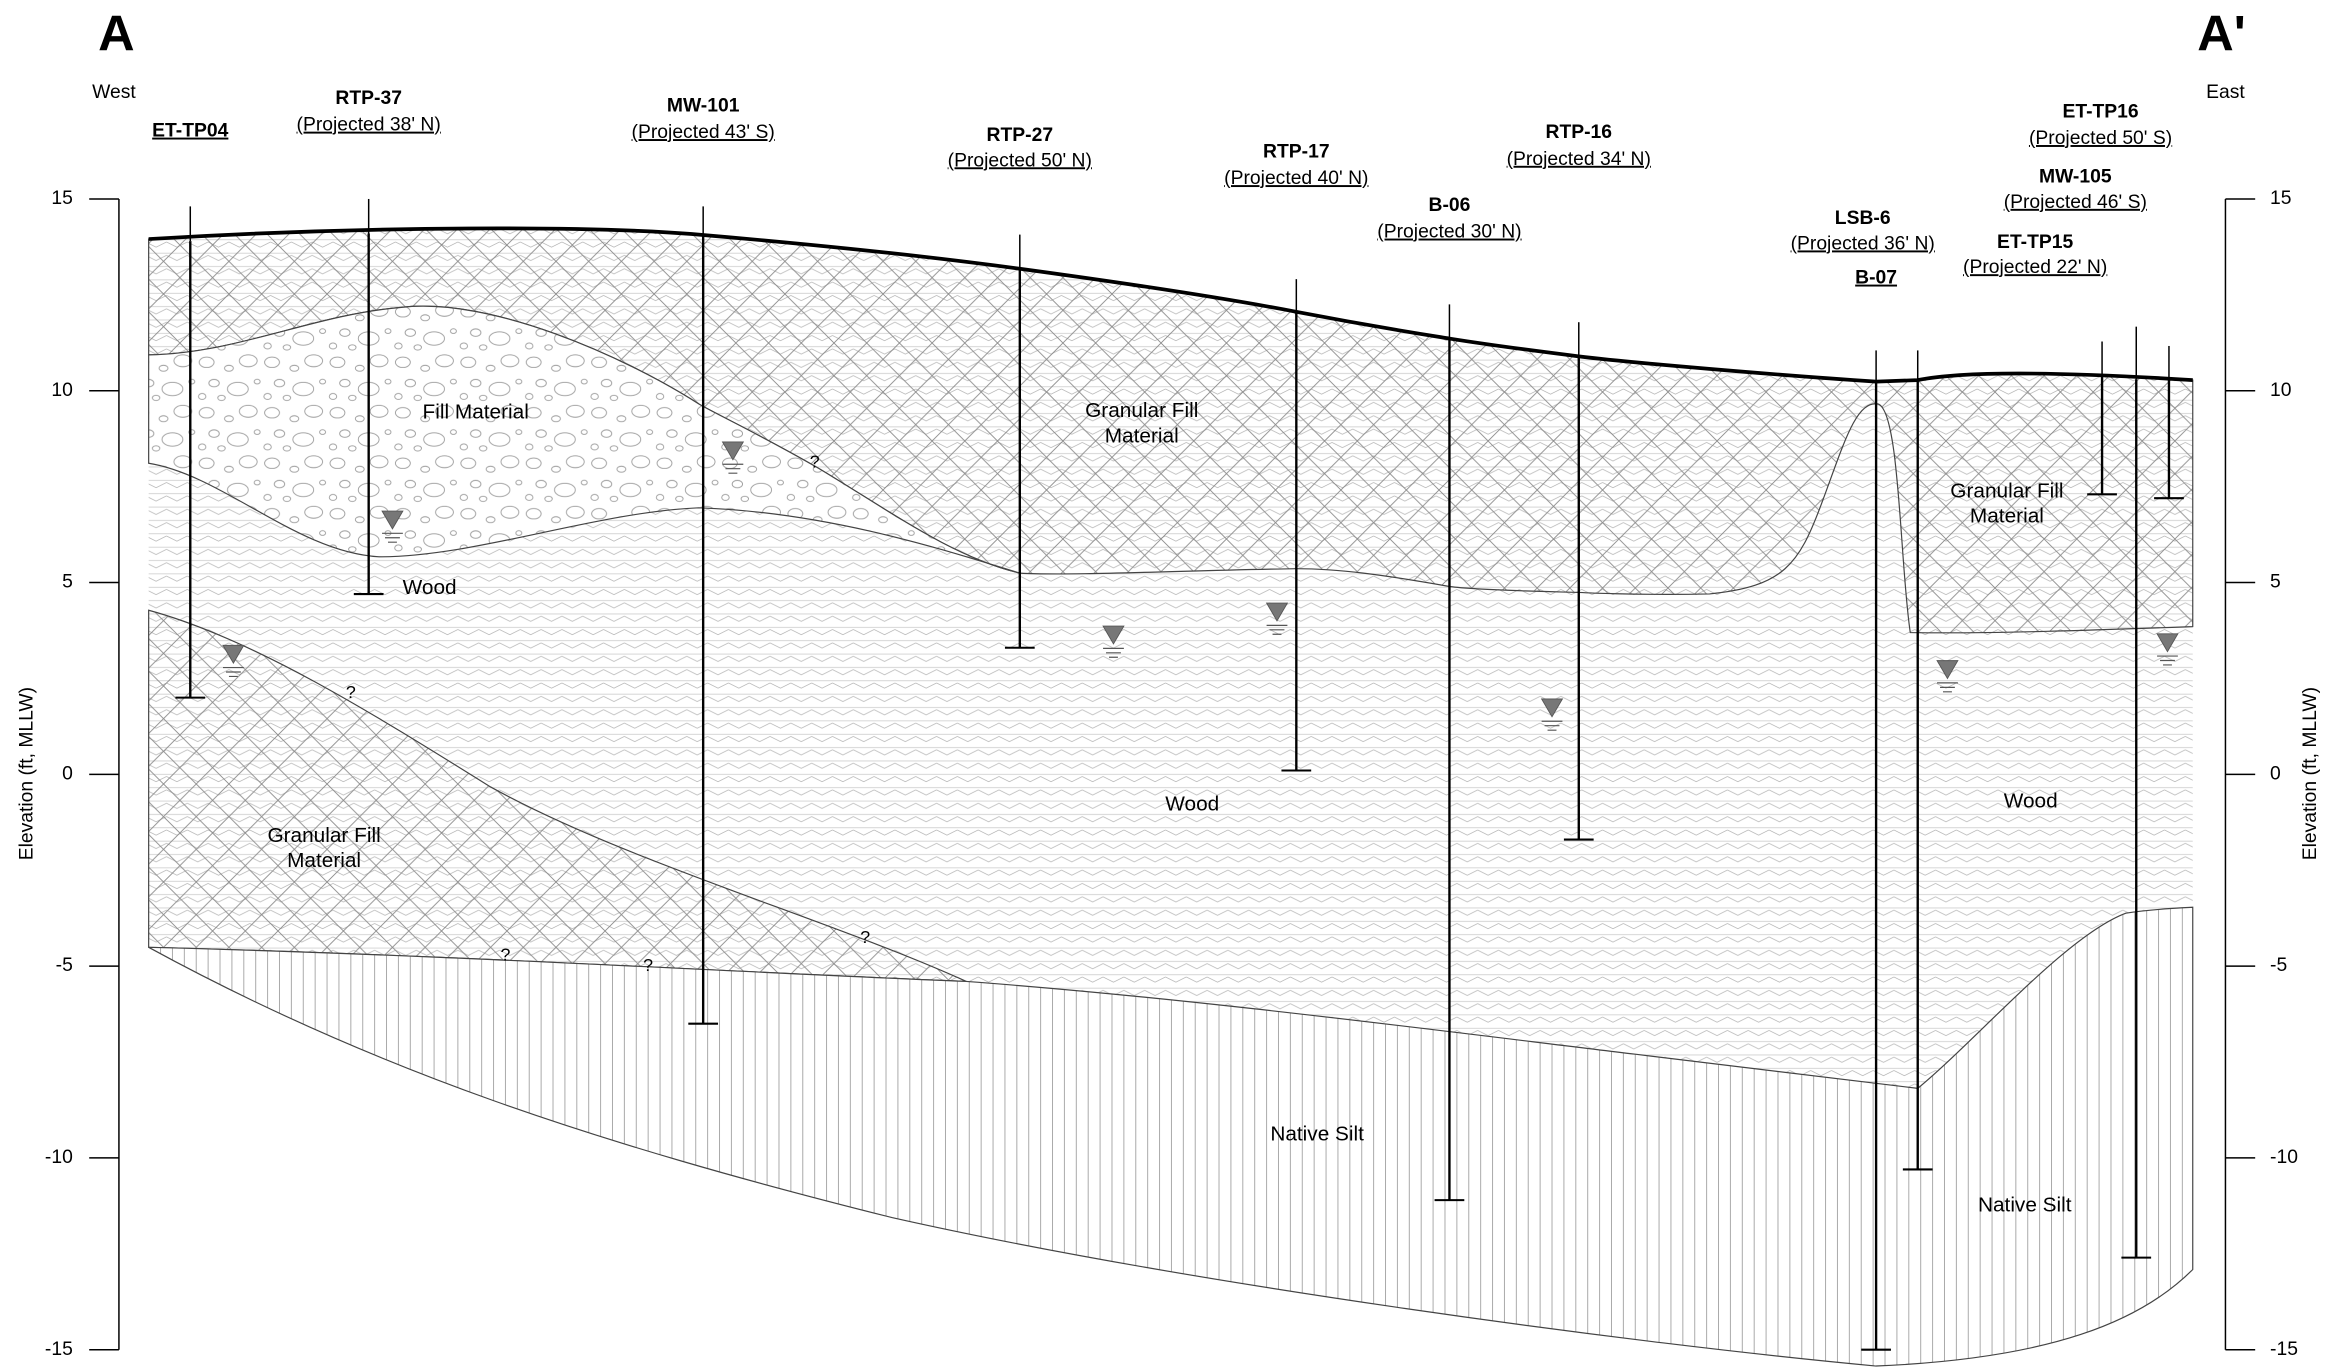 The width and height of the screenshot is (2331, 1369). Describe the element at coordinates (1579, 132) in the screenshot. I see `boring-name: RTP-16` at that location.